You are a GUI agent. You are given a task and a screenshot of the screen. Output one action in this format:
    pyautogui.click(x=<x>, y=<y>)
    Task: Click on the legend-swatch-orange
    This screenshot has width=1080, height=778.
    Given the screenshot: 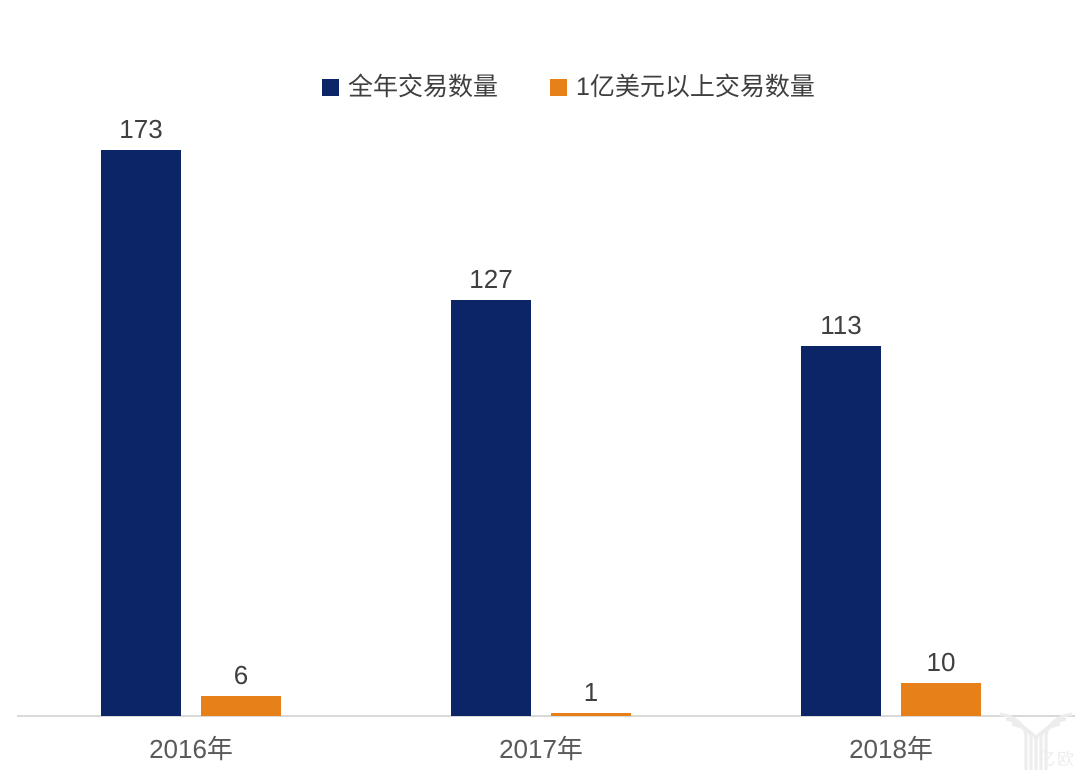 What is the action you would take?
    pyautogui.click(x=559, y=87)
    